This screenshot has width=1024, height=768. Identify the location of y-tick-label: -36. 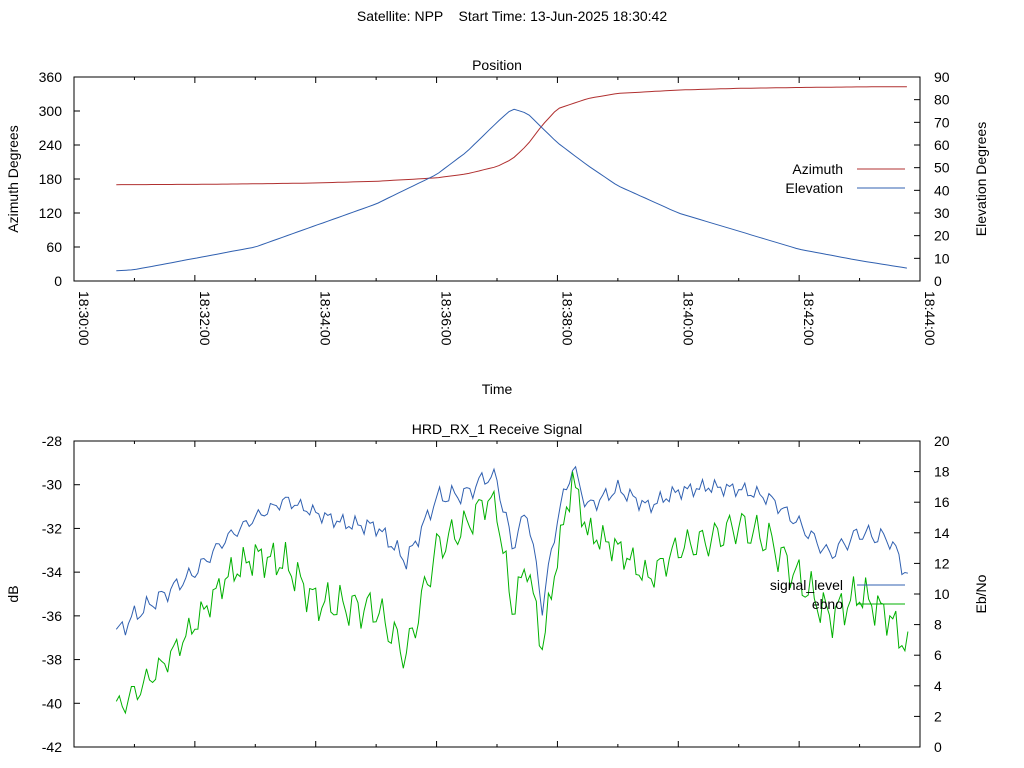
(52, 616).